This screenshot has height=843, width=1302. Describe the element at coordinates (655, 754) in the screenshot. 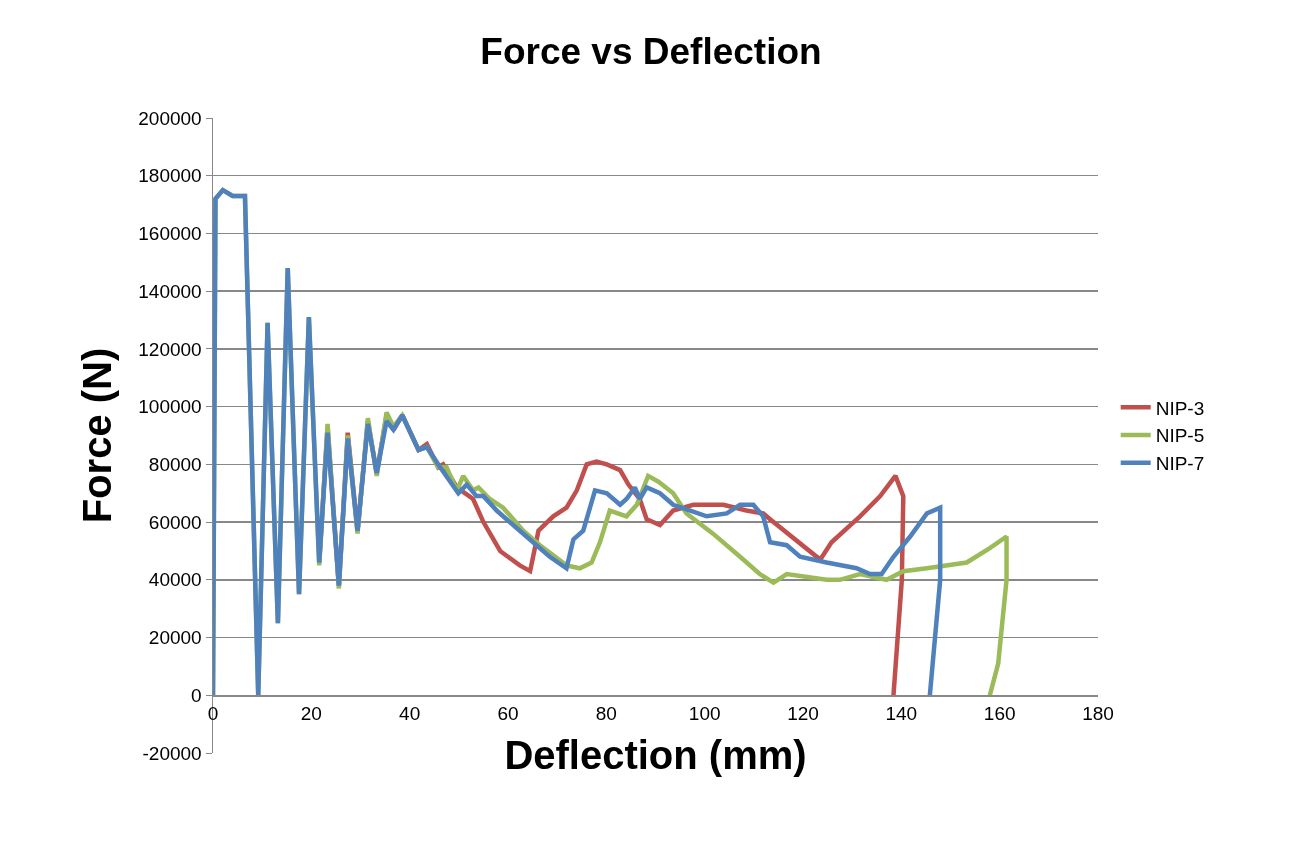

I see `x-axis-title: Deflection (mm)` at that location.